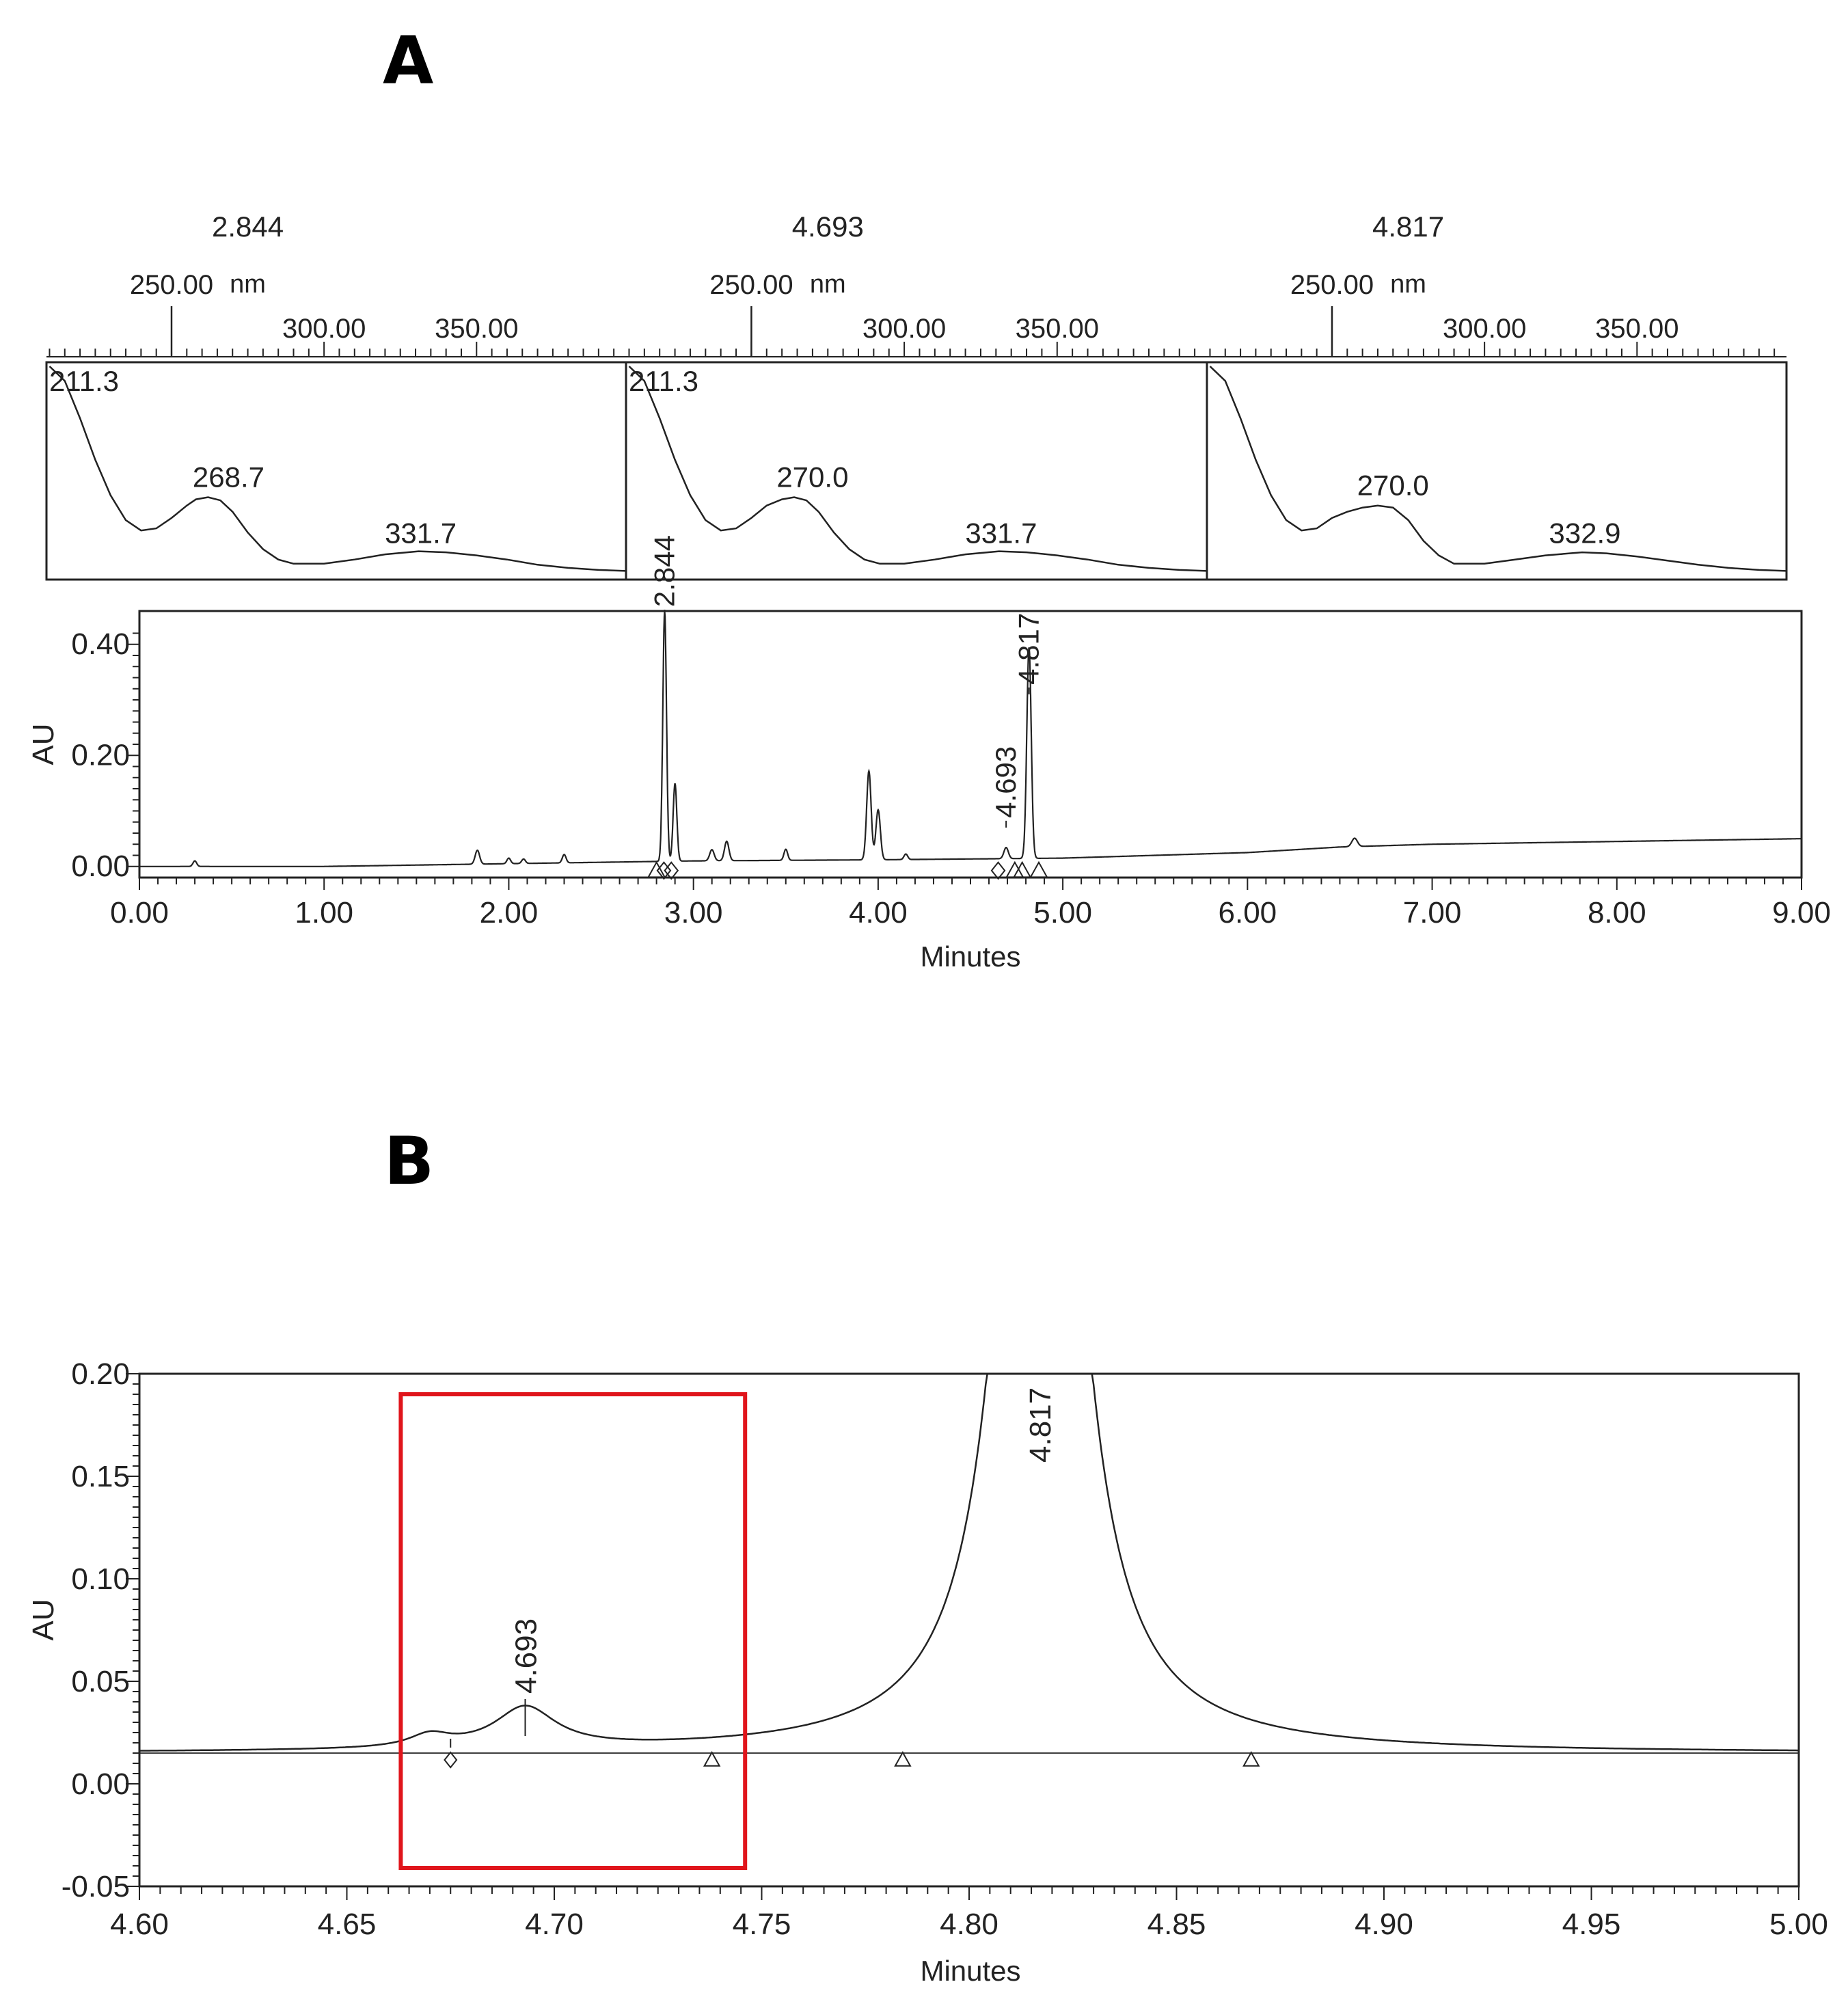  What do you see at coordinates (1176, 1924) in the screenshot?
I see `x-tick-label: 4.85` at bounding box center [1176, 1924].